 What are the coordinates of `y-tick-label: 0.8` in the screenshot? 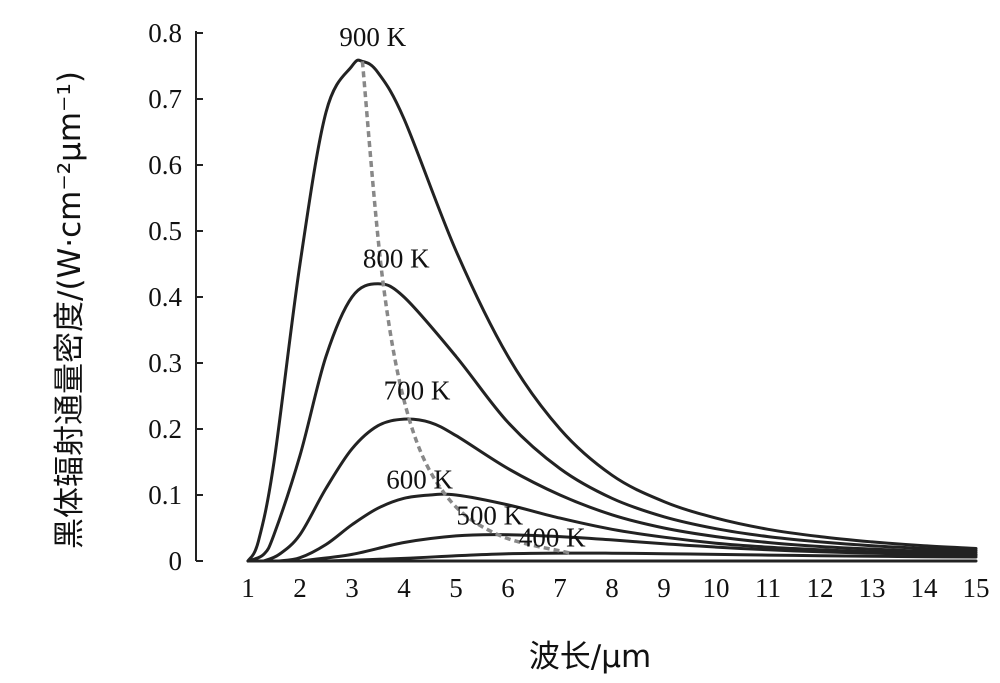 It's located at (165, 33).